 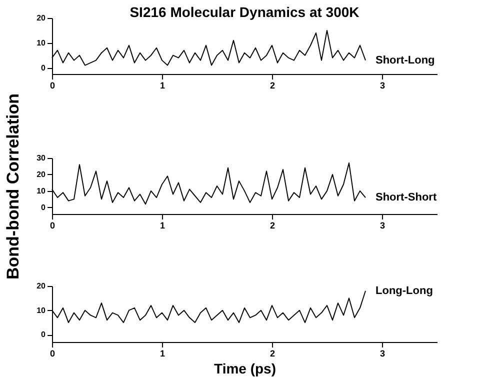 I want to click on y-tick-label: 30, so click(x=41, y=158).